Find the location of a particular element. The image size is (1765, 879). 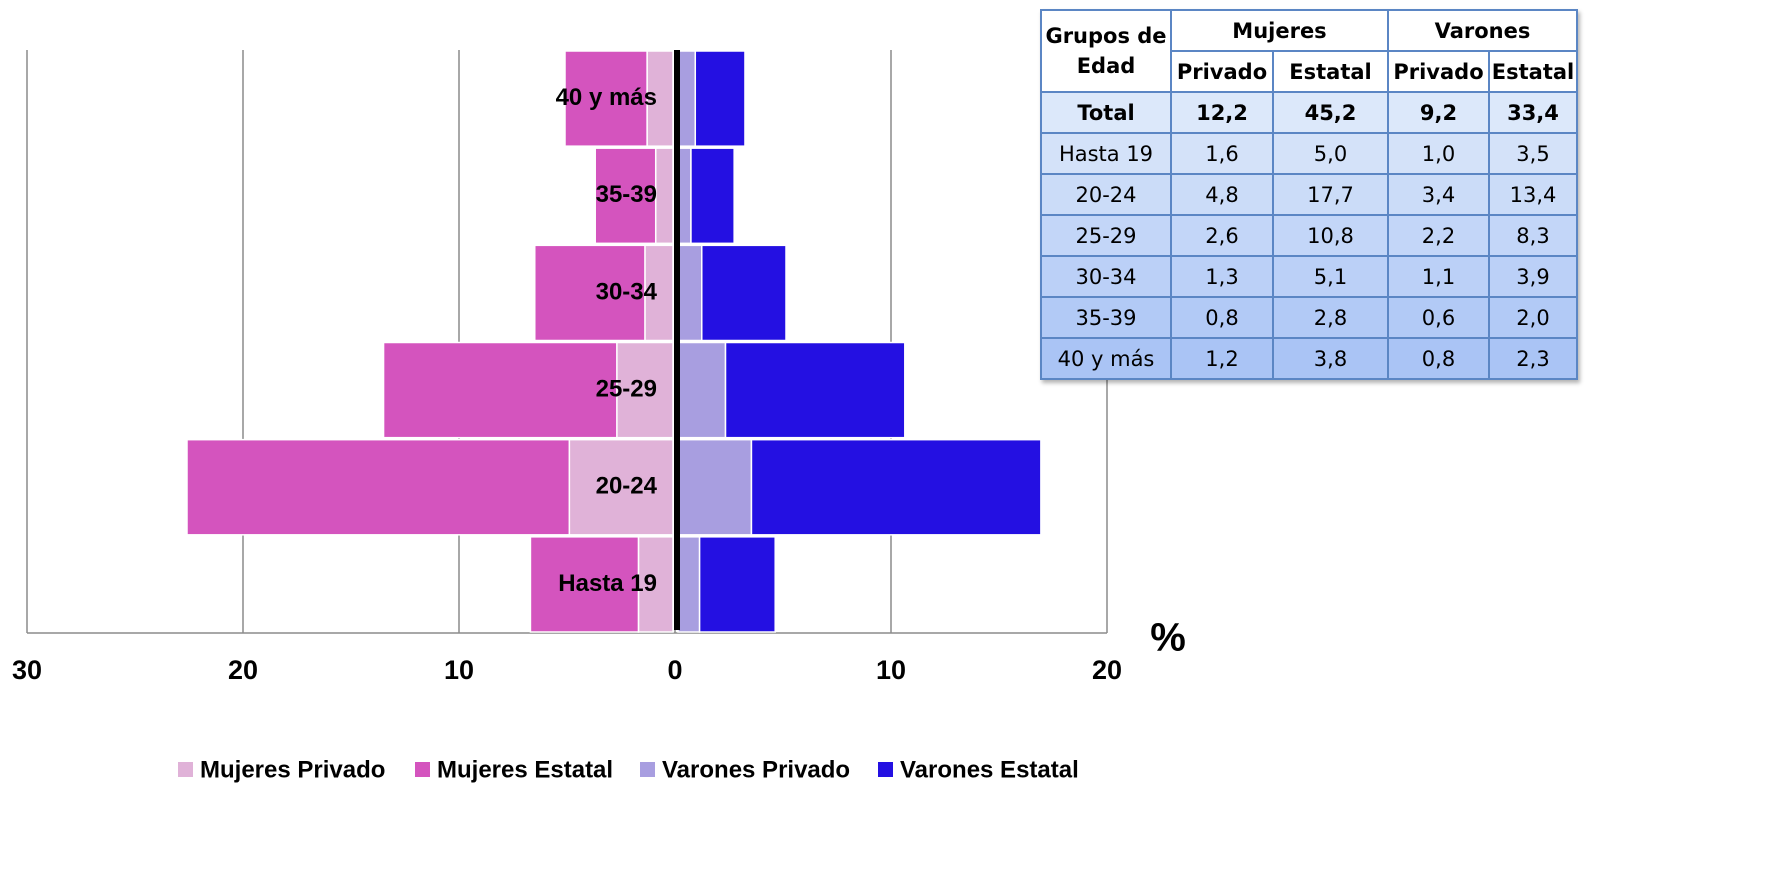

table-row: 40 y más 1,2 3,8 0,8 2,3 is located at coordinates (1309, 358).